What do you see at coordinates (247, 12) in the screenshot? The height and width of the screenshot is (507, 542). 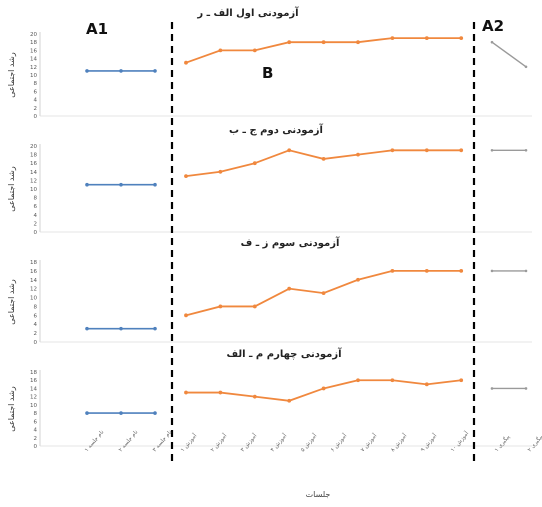 I see `panel-title: آزمودنی اول الف ـ ر` at bounding box center [247, 12].